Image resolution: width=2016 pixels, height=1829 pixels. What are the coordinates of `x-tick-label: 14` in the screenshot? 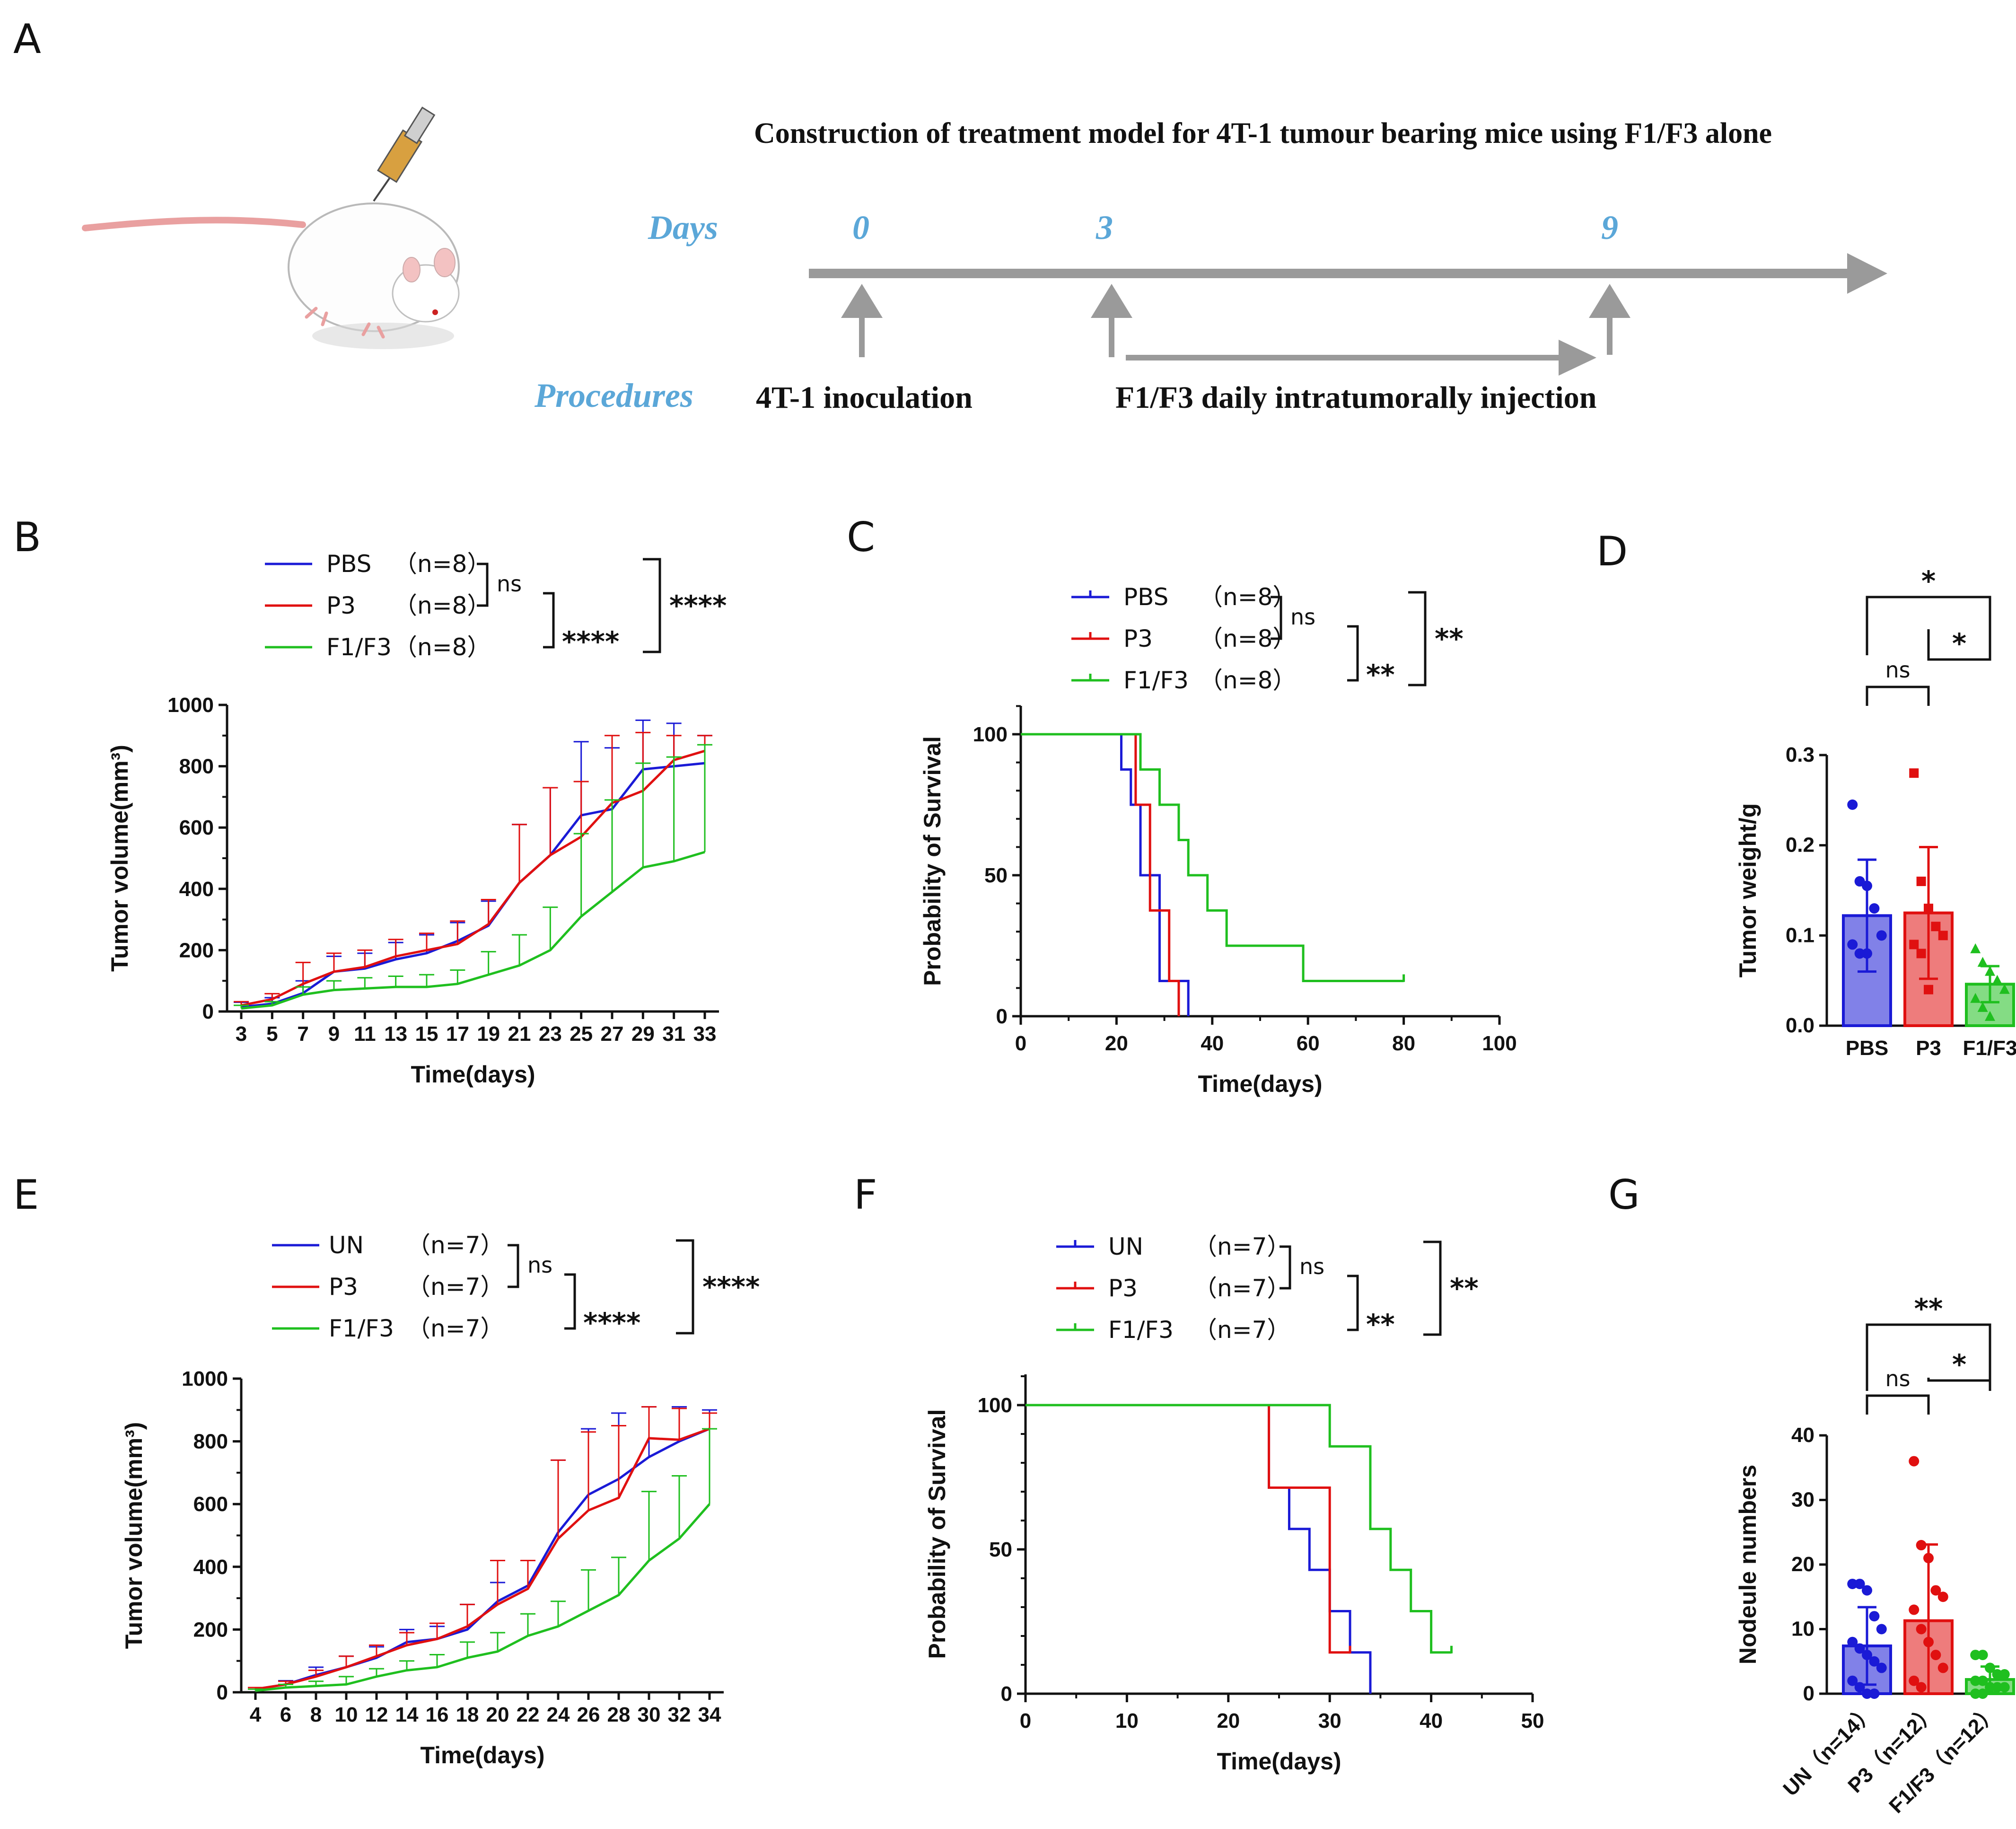 It's located at (407, 1714).